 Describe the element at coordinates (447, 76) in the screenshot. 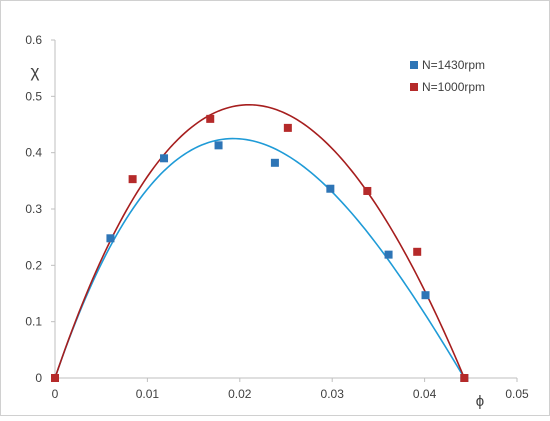

I see `legend: N=1430rpm N=1000rpm` at that location.